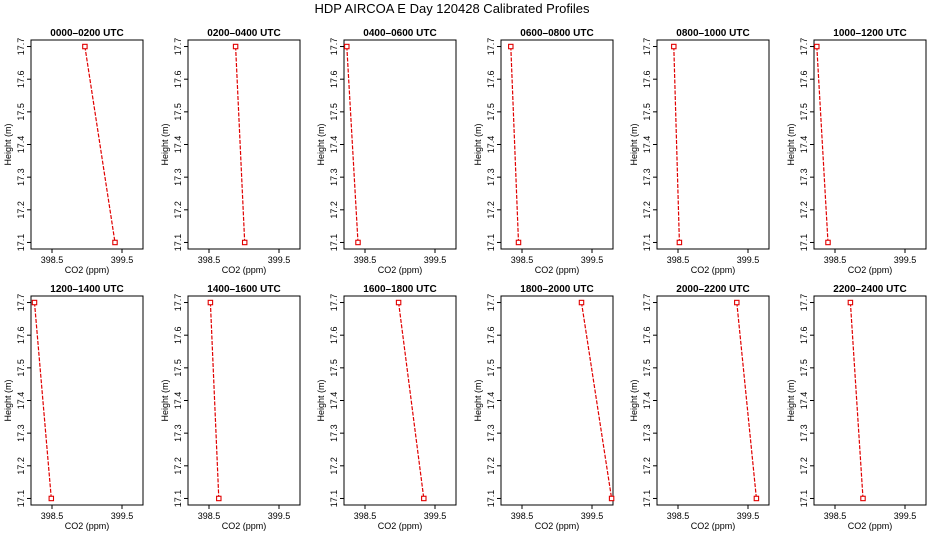 The width and height of the screenshot is (936, 540). I want to click on panel-title: 1600–1800 UTC, so click(399, 289).